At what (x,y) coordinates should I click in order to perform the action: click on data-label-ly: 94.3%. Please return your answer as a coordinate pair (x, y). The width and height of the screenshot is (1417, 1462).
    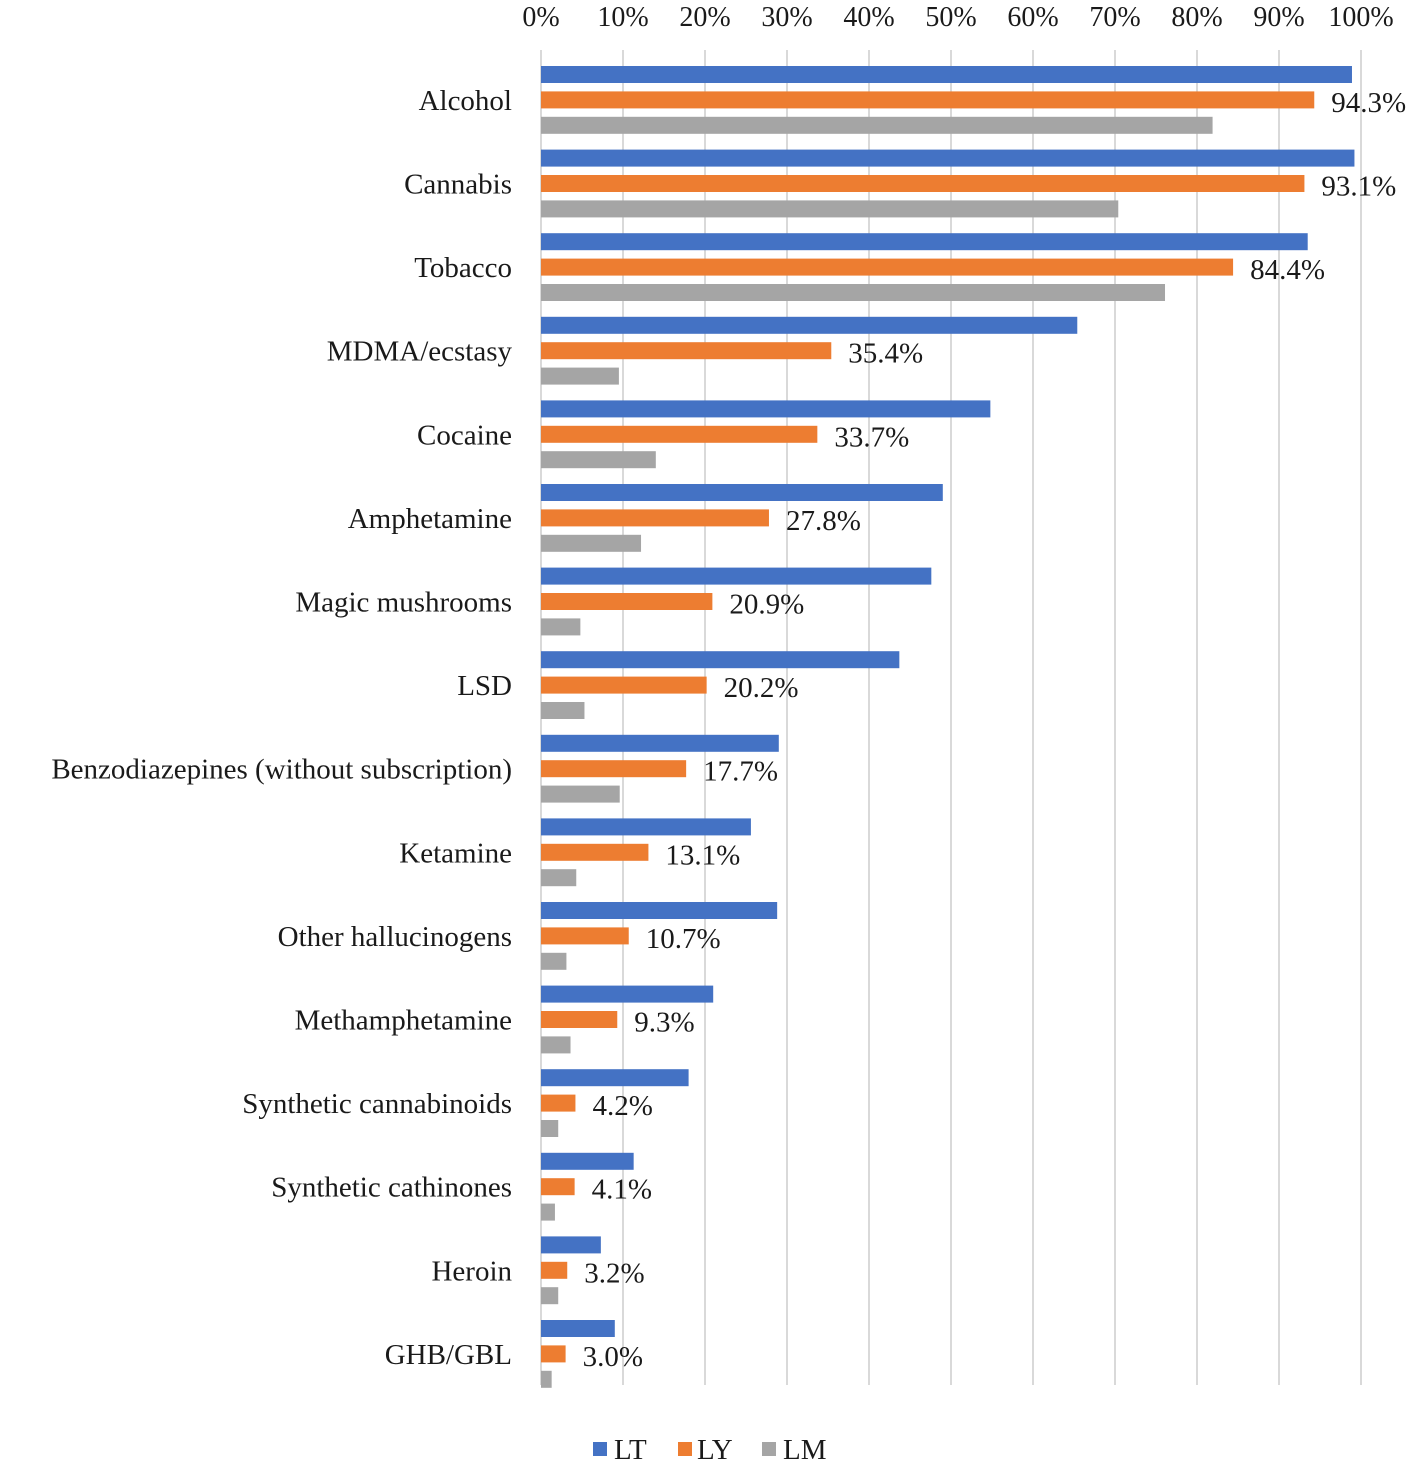
    Looking at the image, I should click on (1368, 103).